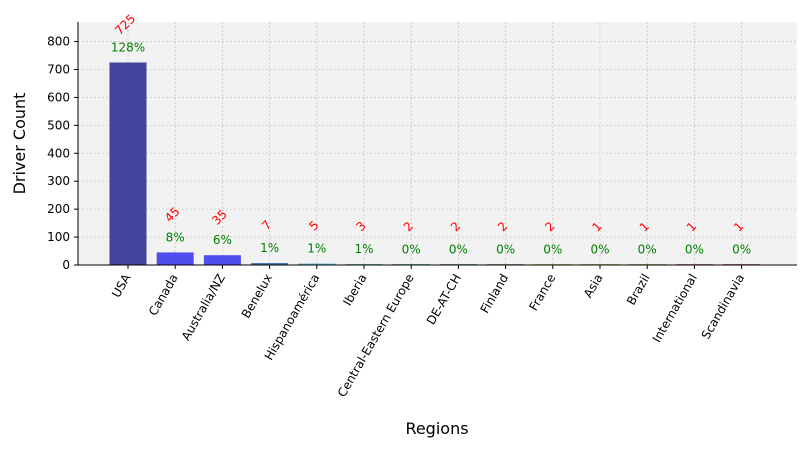  I want to click on y-tick-layer: 0 100 200 300 400 500 600 700 800, so click(62, 153).